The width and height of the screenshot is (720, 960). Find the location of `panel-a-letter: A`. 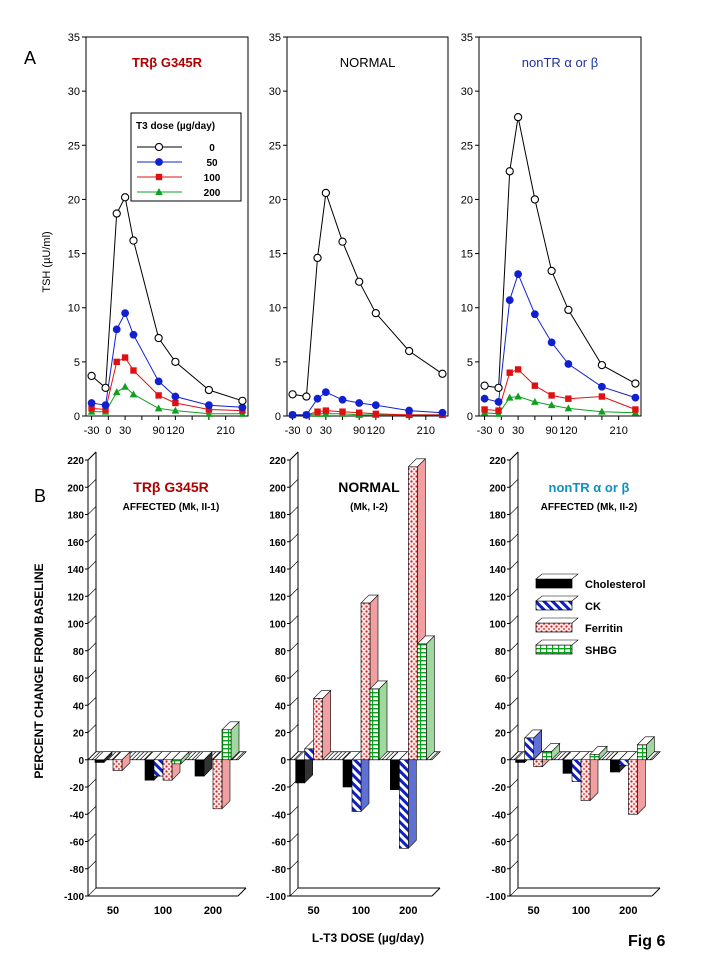

panel-a-letter: A is located at coordinates (30, 58).